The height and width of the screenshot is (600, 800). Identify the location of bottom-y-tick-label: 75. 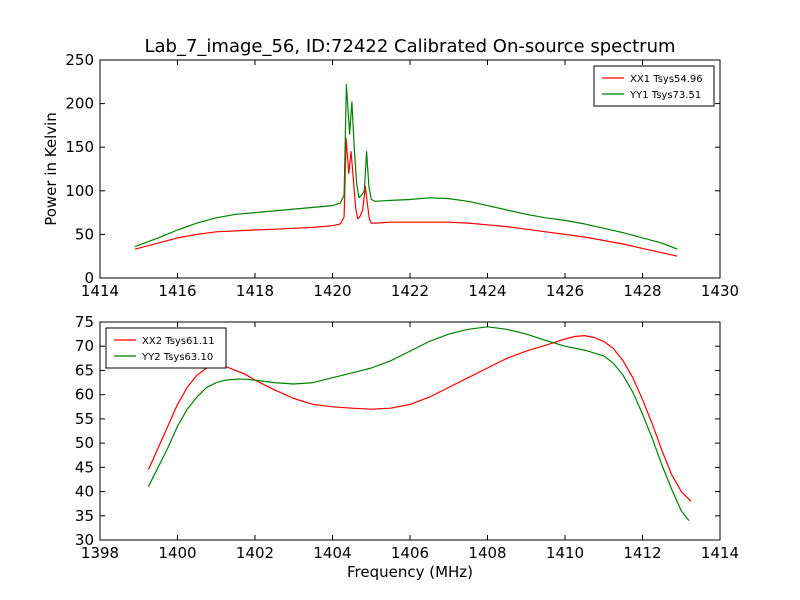
(84, 322).